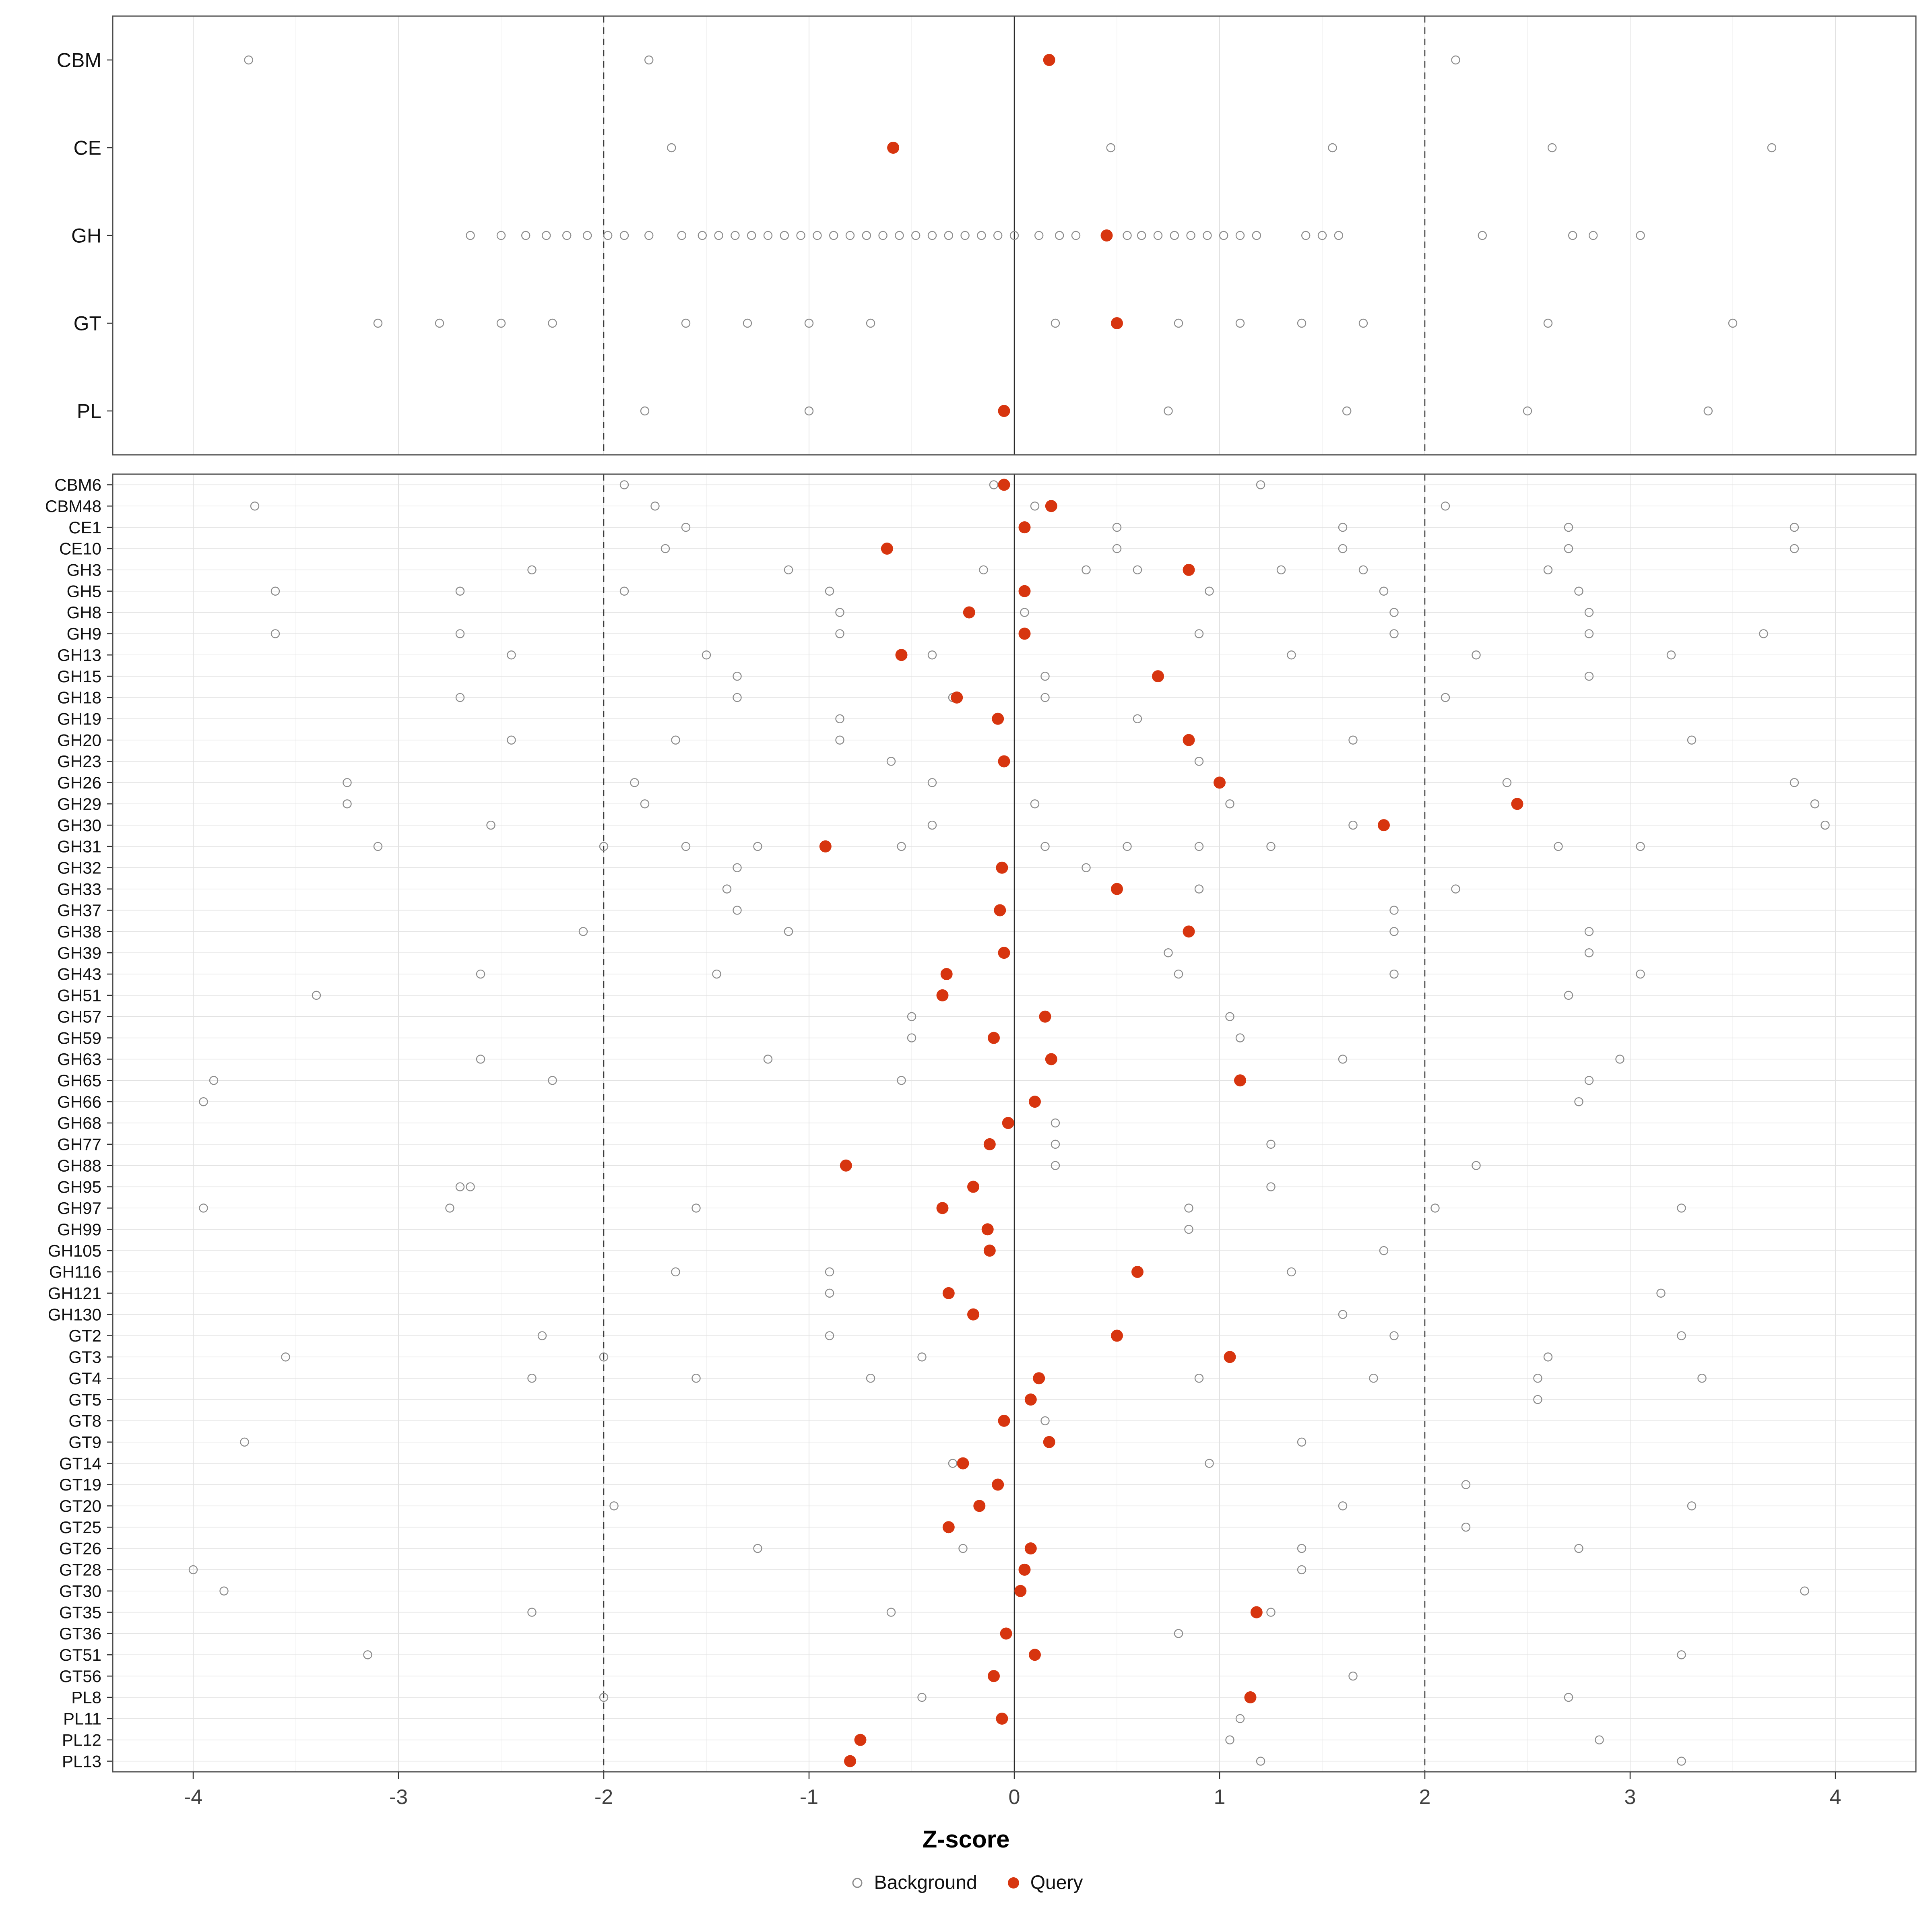  I want to click on y-axis-label: GH37, so click(79, 910).